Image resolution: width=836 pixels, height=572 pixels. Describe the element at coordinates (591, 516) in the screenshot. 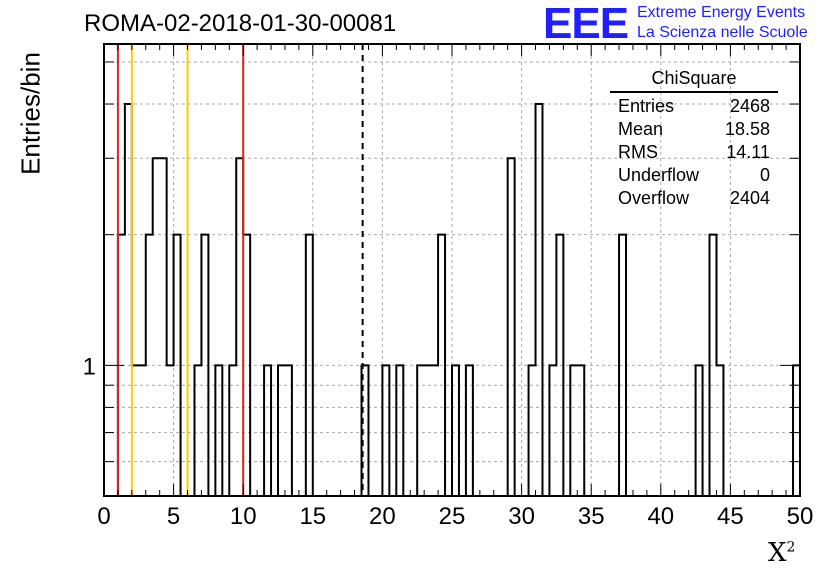

I see `x-tick-label: 35` at that location.